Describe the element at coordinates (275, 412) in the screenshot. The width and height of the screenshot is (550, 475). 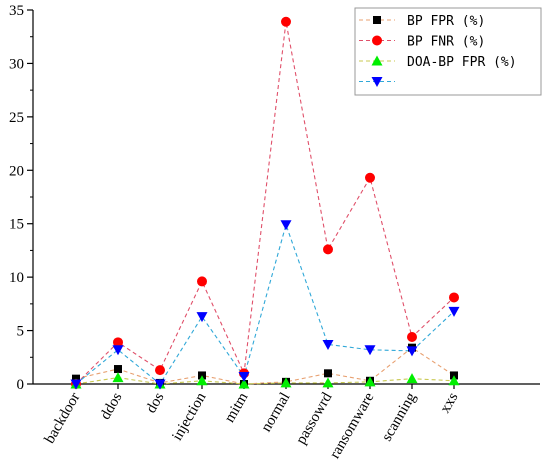
I see `x-tick-label: normal` at that location.